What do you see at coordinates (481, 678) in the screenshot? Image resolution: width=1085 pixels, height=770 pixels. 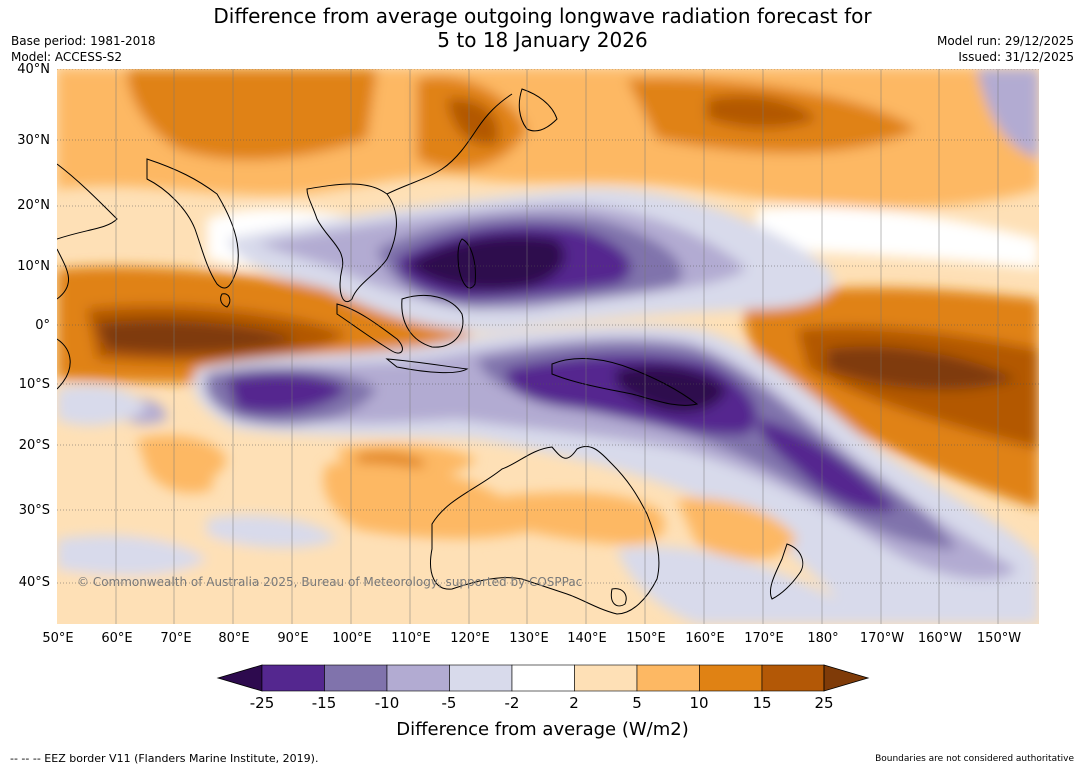 I see `colorbar-swatch-neg5-neg2` at bounding box center [481, 678].